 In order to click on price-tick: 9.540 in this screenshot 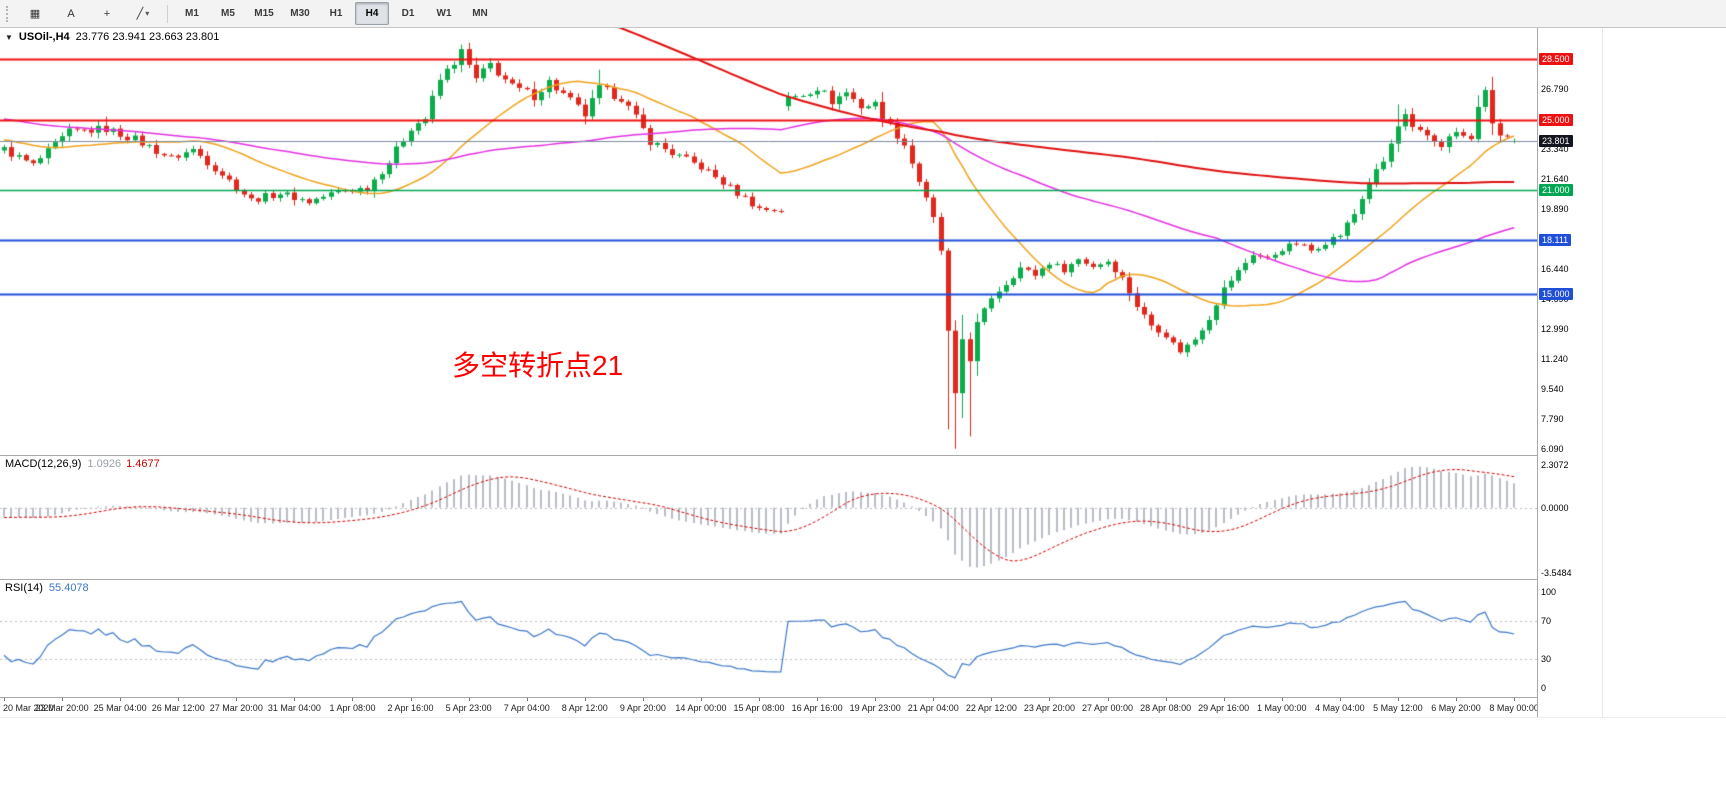, I will do `click(1552, 388)`.